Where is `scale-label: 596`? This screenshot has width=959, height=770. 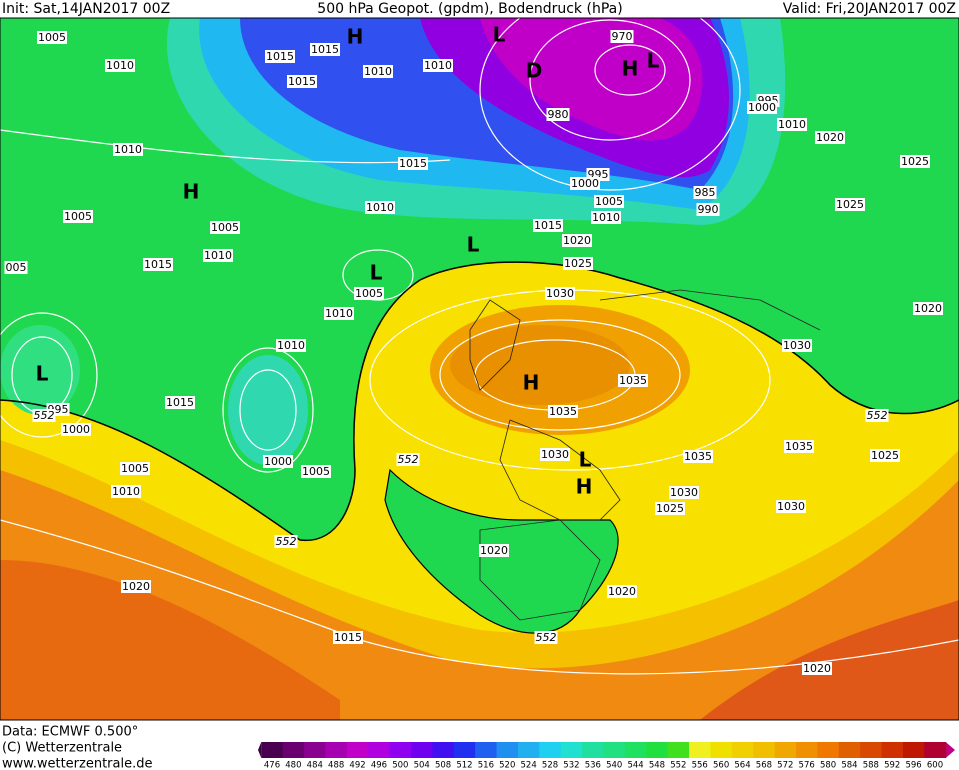
scale-label: 596 is located at coordinates (913, 765).